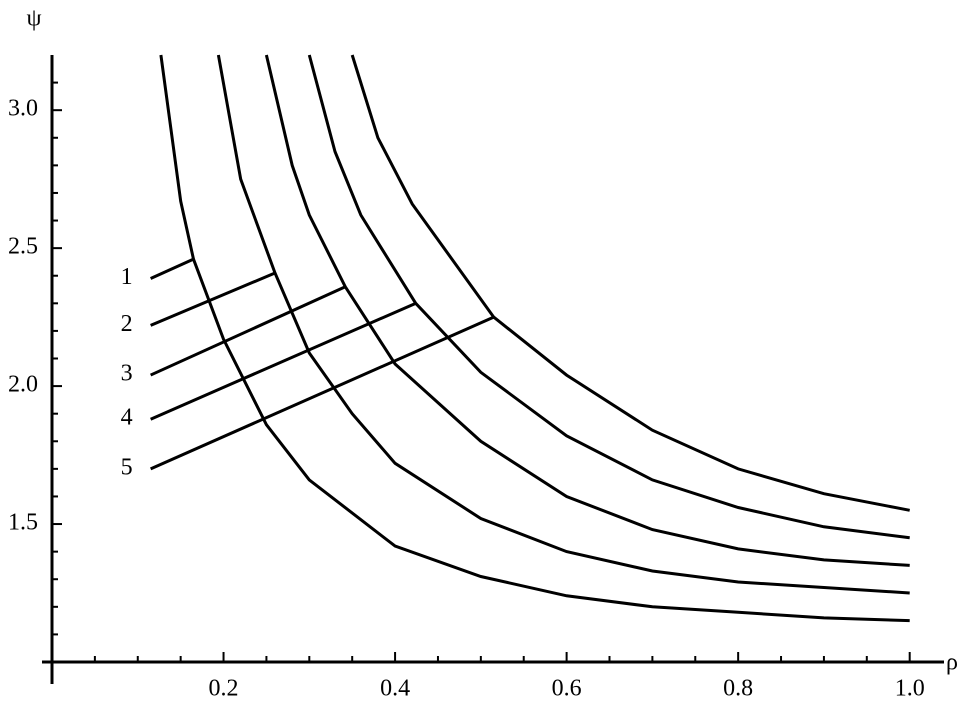  What do you see at coordinates (127, 324) in the screenshot?
I see `annotation-label: 2` at bounding box center [127, 324].